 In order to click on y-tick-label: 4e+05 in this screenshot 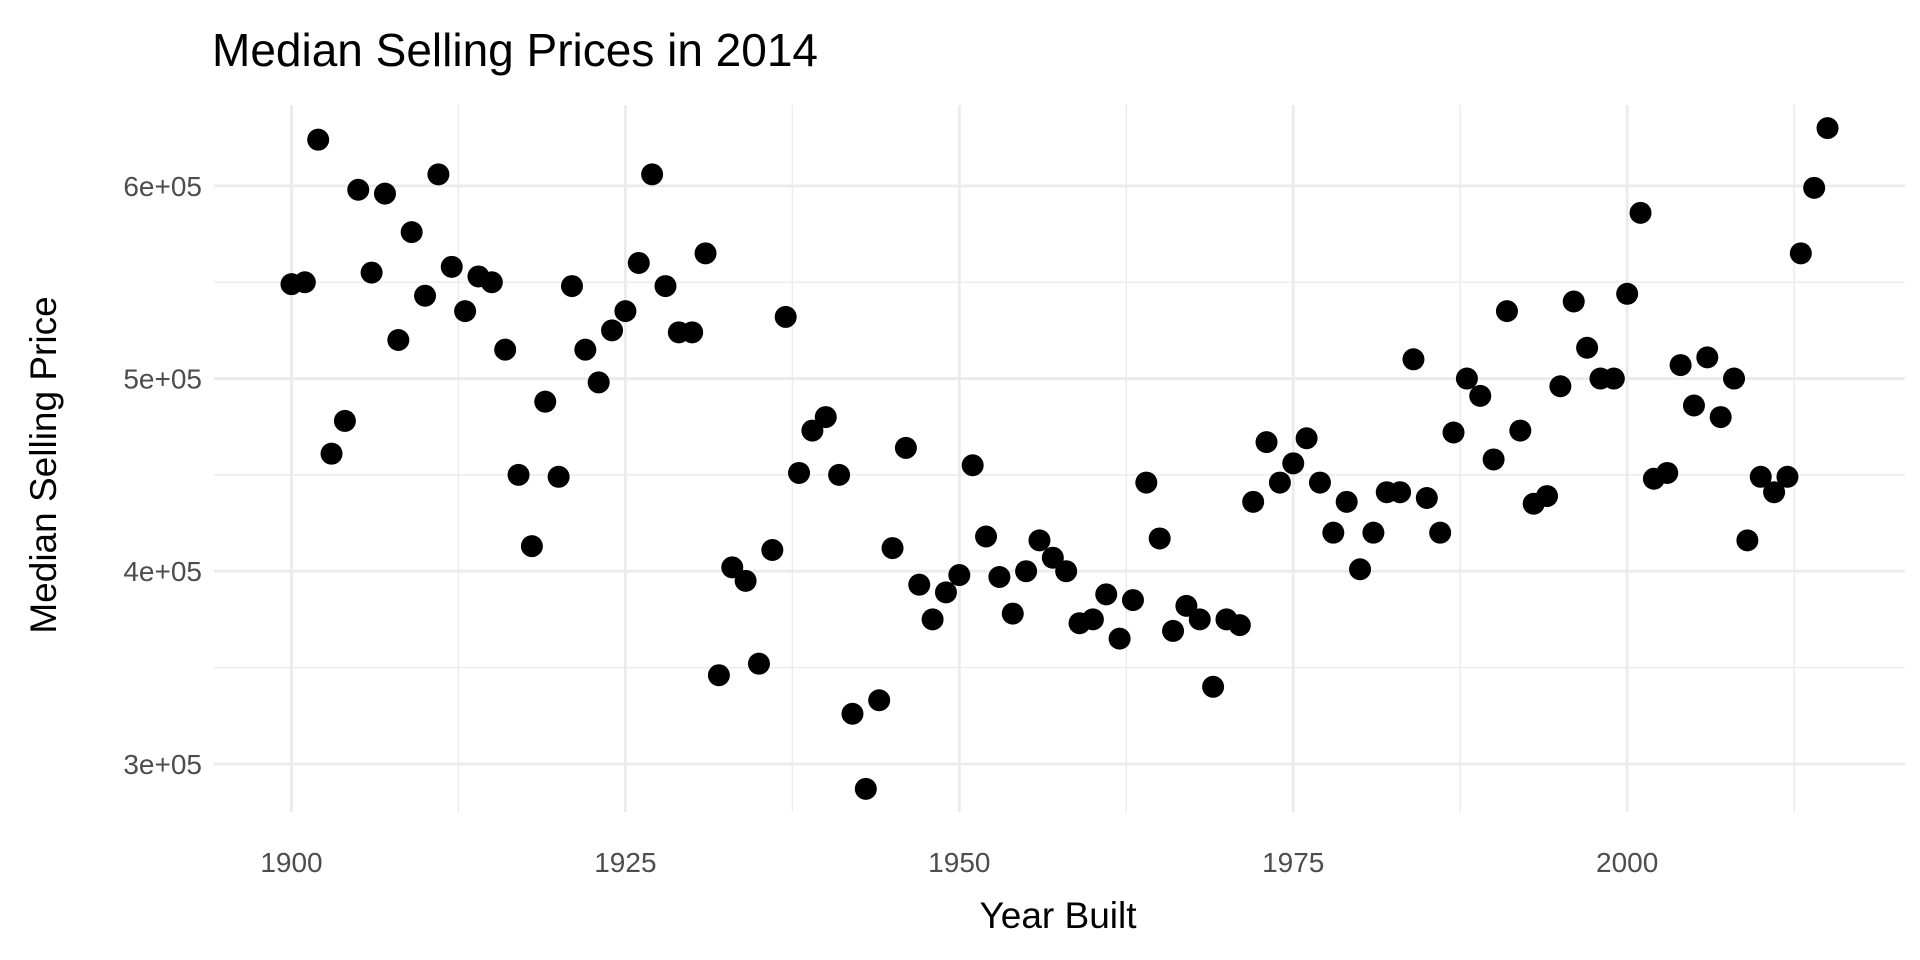, I will do `click(162, 571)`.